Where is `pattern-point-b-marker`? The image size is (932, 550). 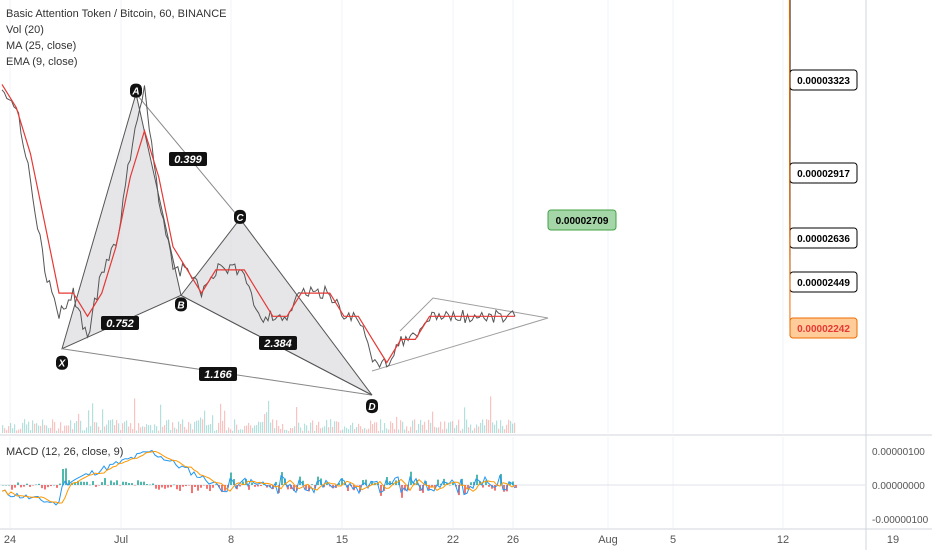 pattern-point-b-marker is located at coordinates (181, 304).